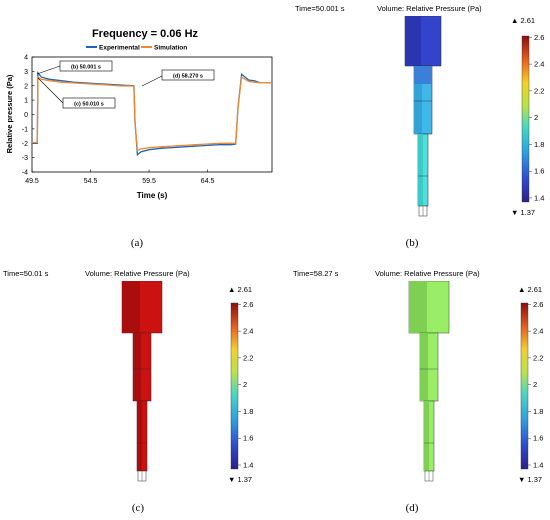 The height and width of the screenshot is (520, 550). Describe the element at coordinates (119, 48) in the screenshot. I see `legend-label-experimental: Experimental` at that location.